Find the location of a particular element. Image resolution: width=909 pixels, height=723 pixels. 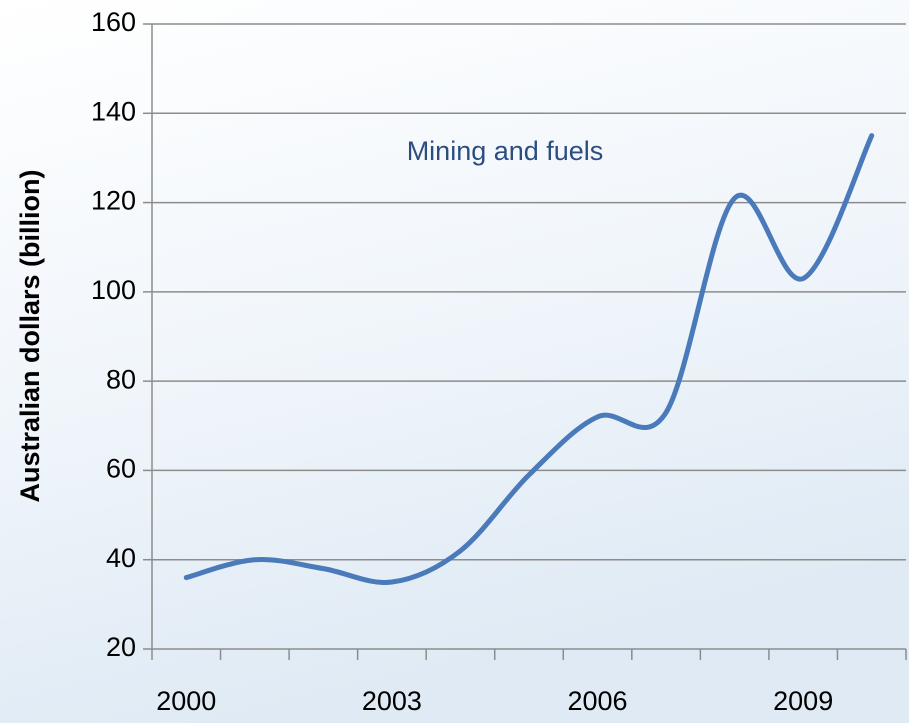

y-tick-label: 60 is located at coordinates (121, 469).